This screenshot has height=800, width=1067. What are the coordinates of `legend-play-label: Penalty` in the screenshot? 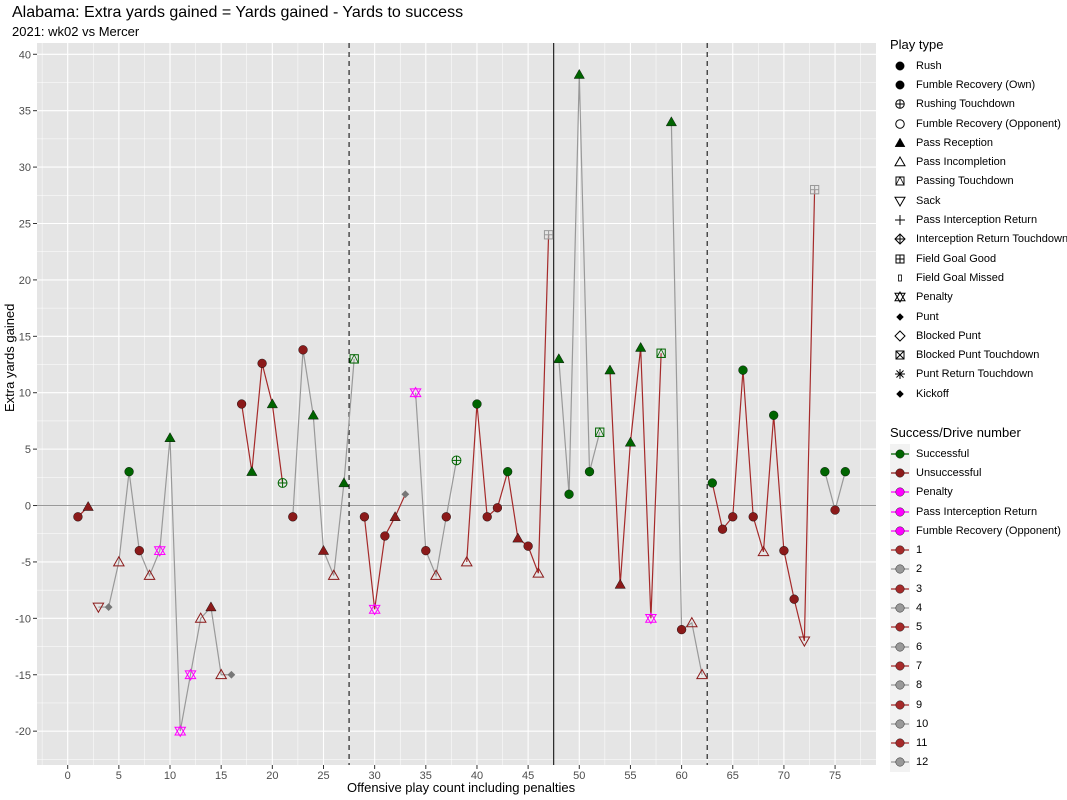 It's located at (934, 297).